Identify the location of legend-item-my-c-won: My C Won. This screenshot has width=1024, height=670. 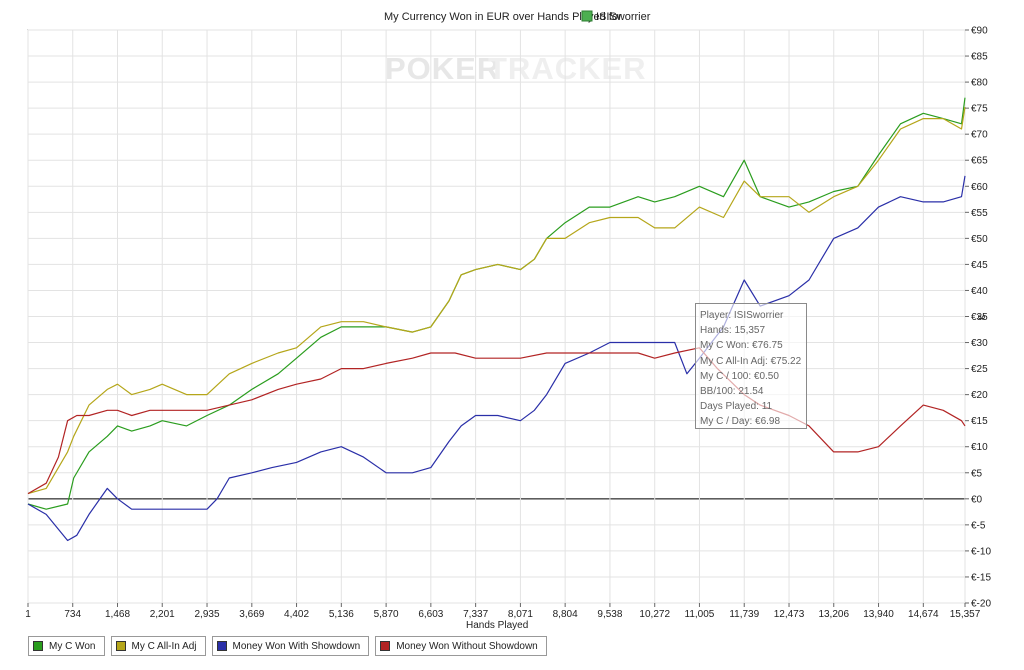
(66, 646).